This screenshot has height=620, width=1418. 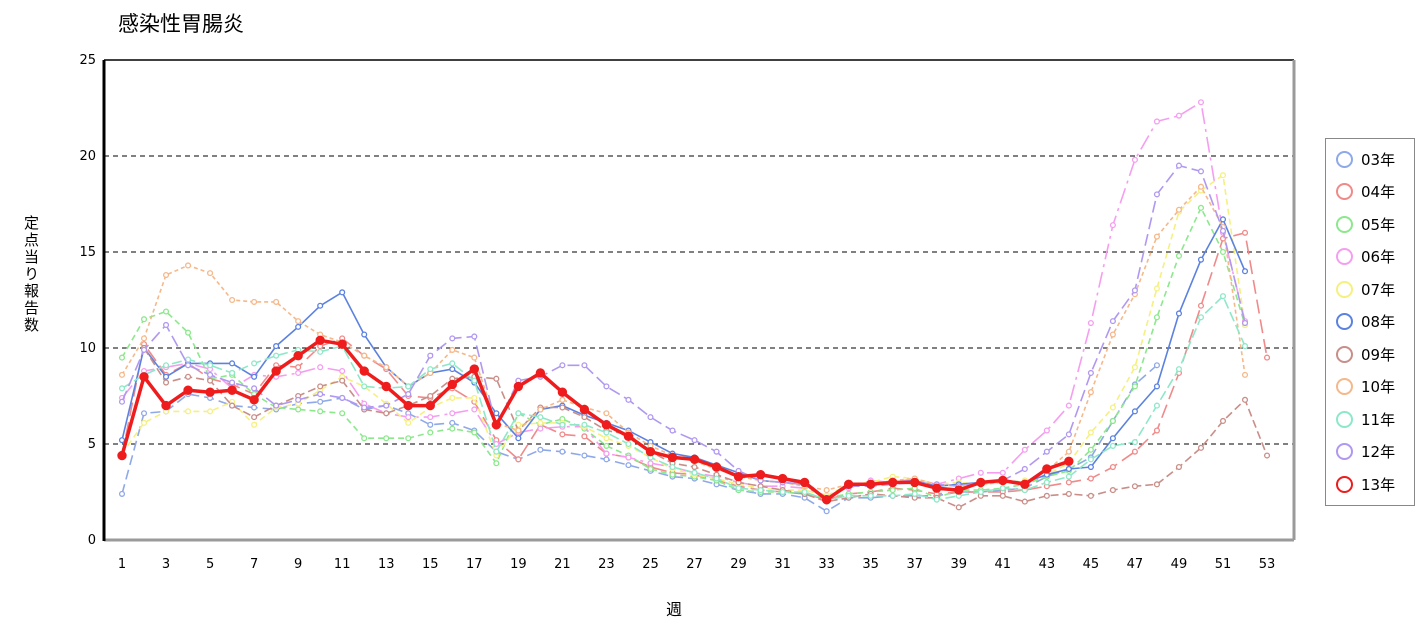 What do you see at coordinates (181, 24) in the screenshot?
I see `chart-title: 感染性胃腸炎` at bounding box center [181, 24].